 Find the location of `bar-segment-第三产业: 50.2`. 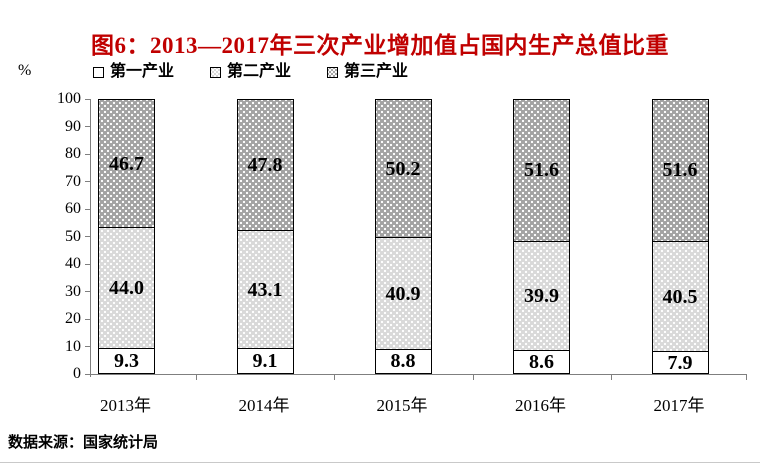

bar-segment-第三产业: 50.2 is located at coordinates (403, 169).